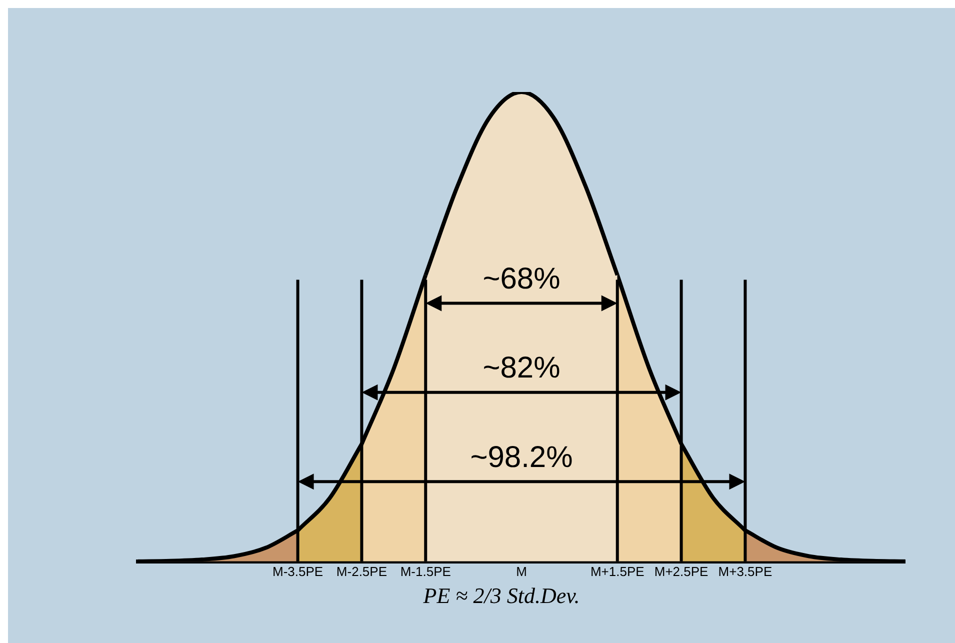 The width and height of the screenshot is (955, 643). What do you see at coordinates (521, 368) in the screenshot?
I see `annotation: ~82%` at bounding box center [521, 368].